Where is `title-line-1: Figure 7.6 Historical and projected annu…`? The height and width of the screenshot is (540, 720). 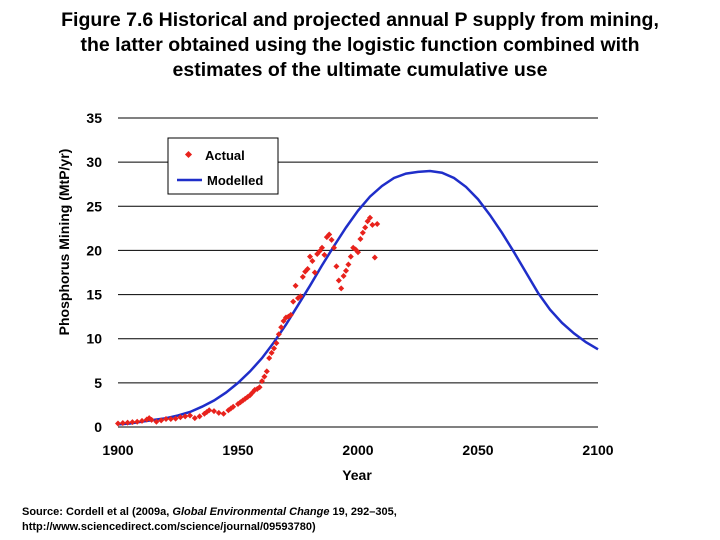 title-line-1: Figure 7.6 Historical and projected annu… is located at coordinates (360, 20).